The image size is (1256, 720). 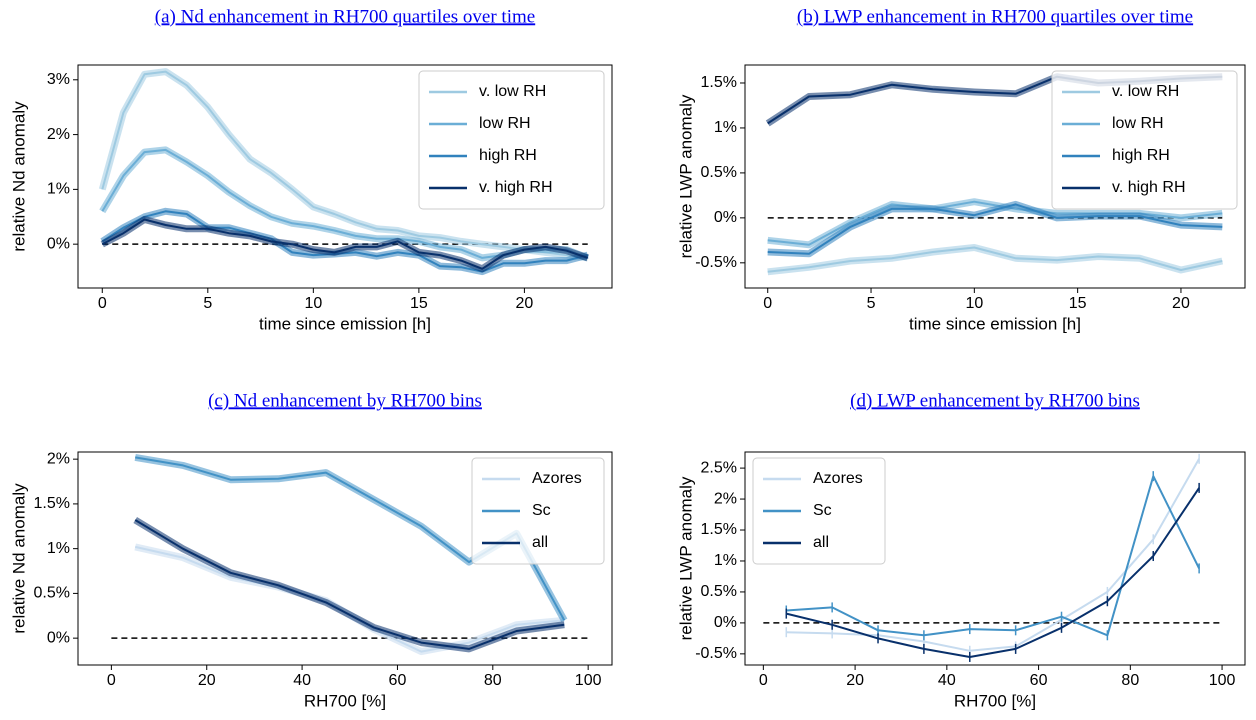 I want to click on chart-title: (c) Nd enhancement by RH700 bins, so click(x=345, y=400).